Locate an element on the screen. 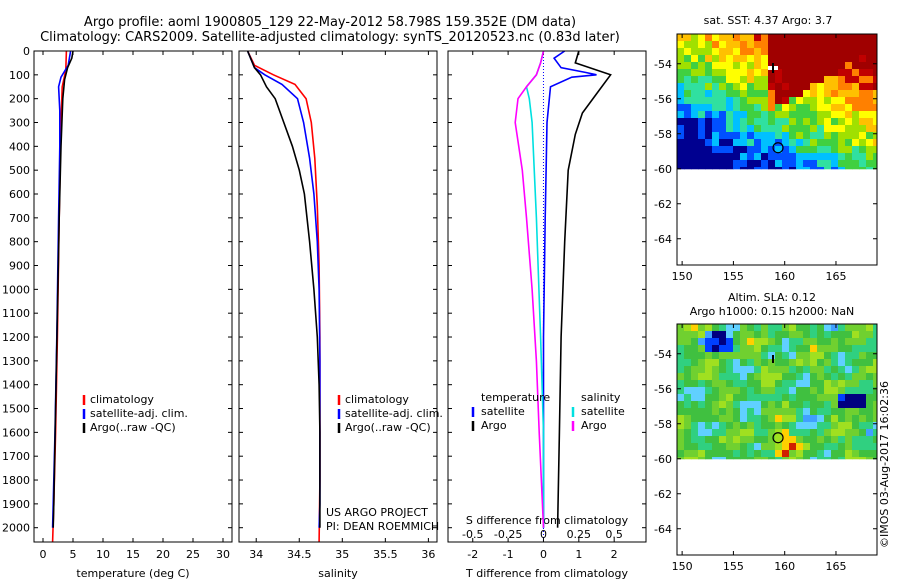  credit-stamp: ©IMOS 03-Aug-2017 16:02:36 is located at coordinates (884, 464).